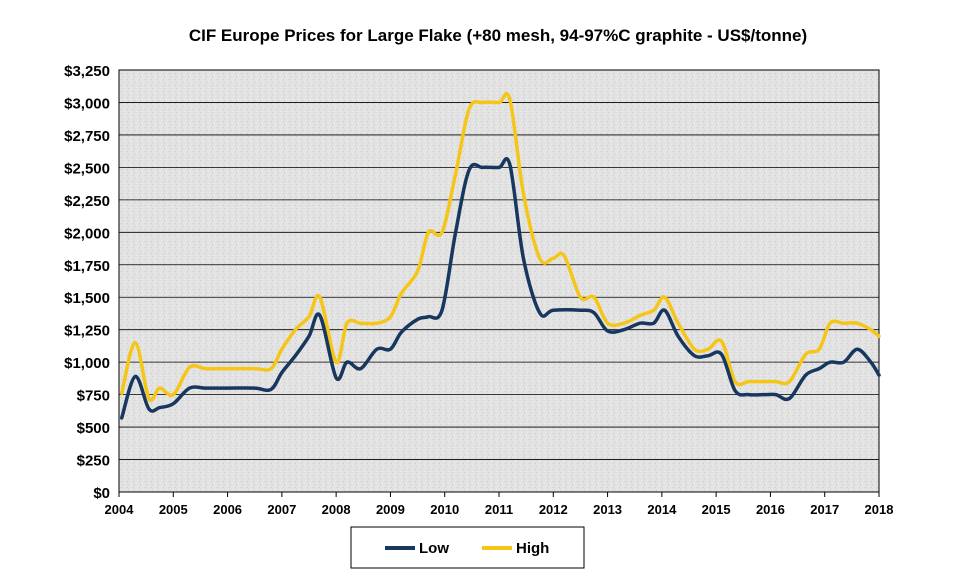 The height and width of the screenshot is (583, 959). Describe the element at coordinates (467, 547) in the screenshot. I see `legend: Low High` at that location.